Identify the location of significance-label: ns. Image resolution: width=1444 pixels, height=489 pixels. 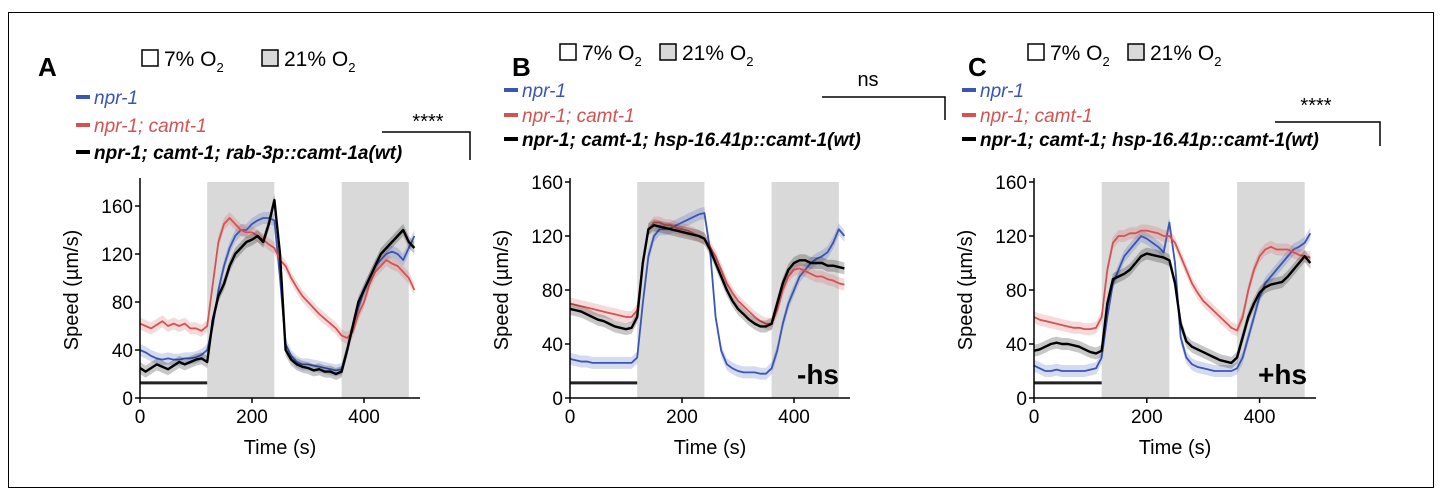
(867, 80).